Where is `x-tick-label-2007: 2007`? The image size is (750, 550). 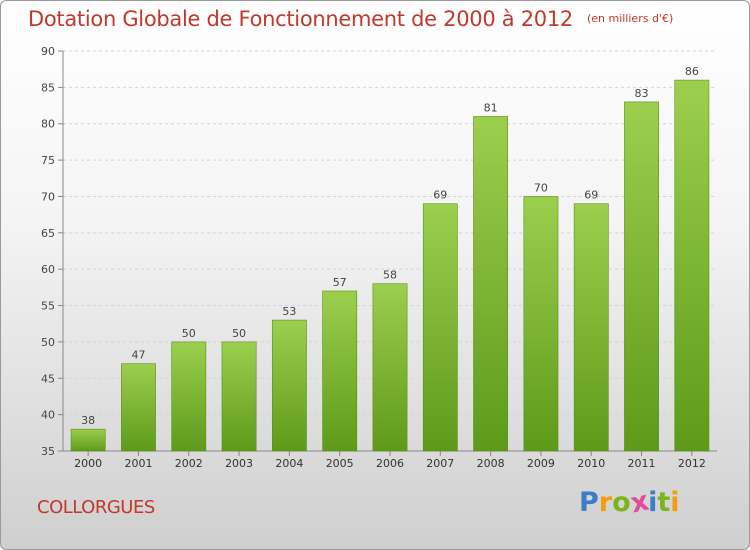 x-tick-label-2007: 2007 is located at coordinates (440, 463).